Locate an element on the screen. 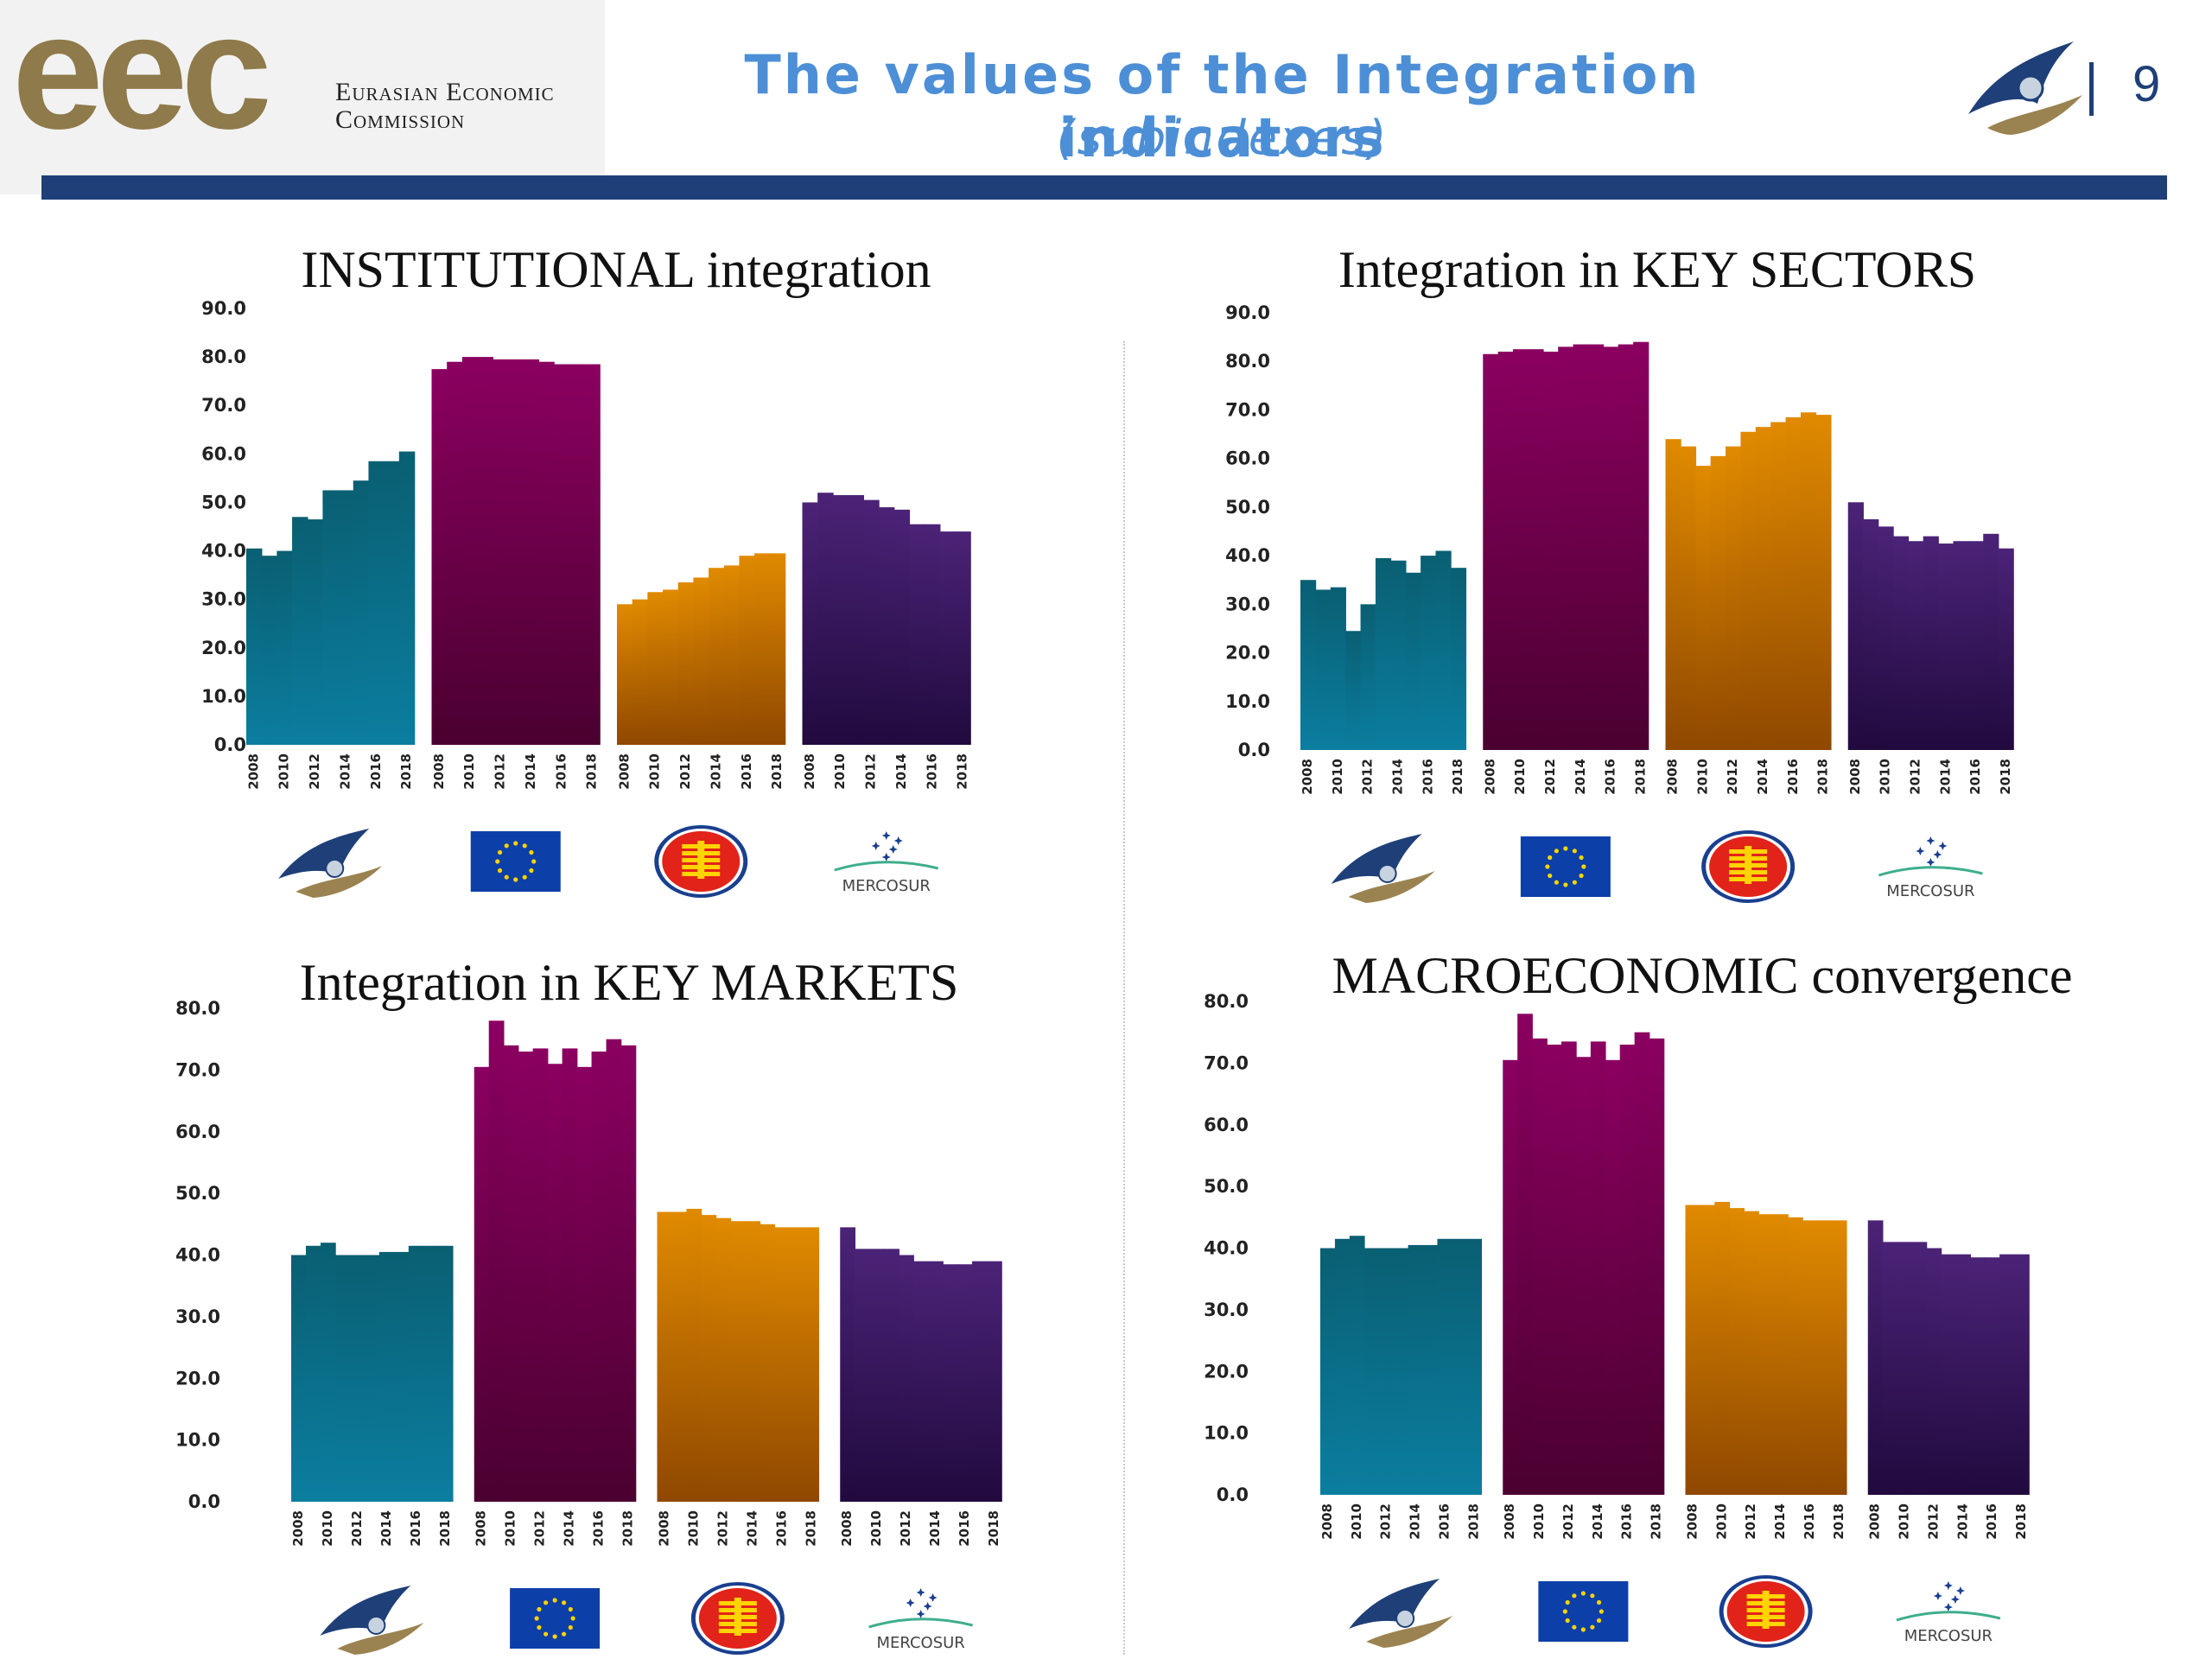 Image resolution: width=2212 pixels, height=1659 pixels. chart-title: MACROECONOMIC convergence is located at coordinates (1702, 975).